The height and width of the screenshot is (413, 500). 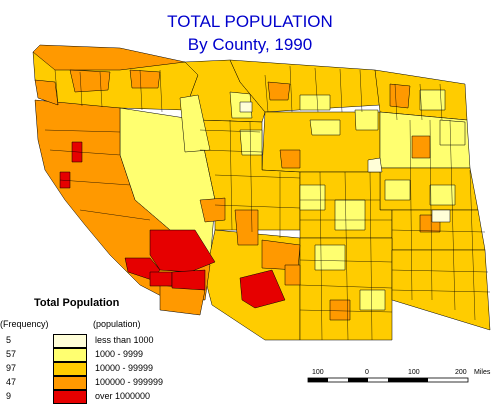 I want to click on legend-label: over 1000000, so click(x=123, y=396).